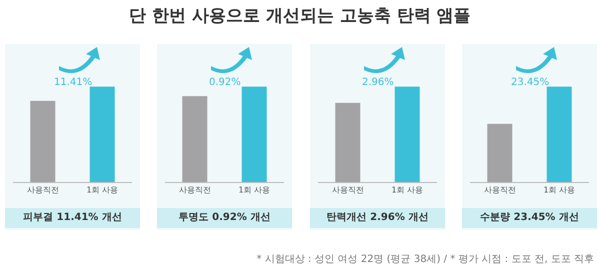 The width and height of the screenshot is (600, 277). What do you see at coordinates (225, 82) in the screenshot?
I see `annotation: 0.92%` at bounding box center [225, 82].